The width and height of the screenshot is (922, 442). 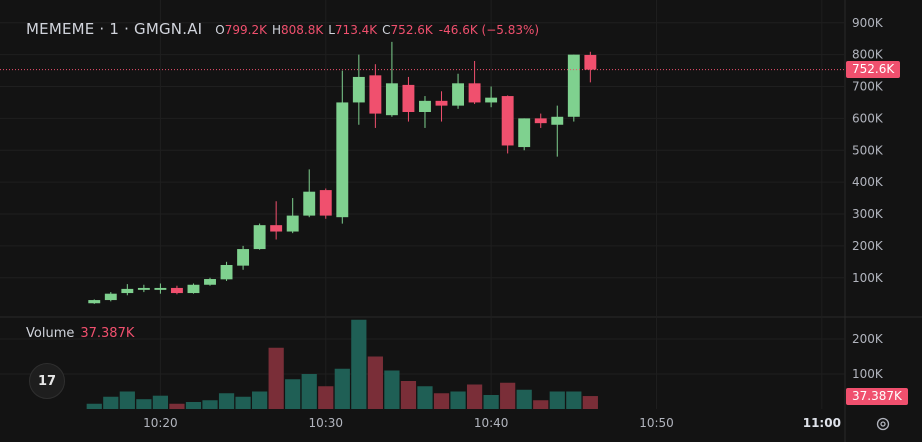 I want to click on volume-tick-label: 100K, so click(x=868, y=374).